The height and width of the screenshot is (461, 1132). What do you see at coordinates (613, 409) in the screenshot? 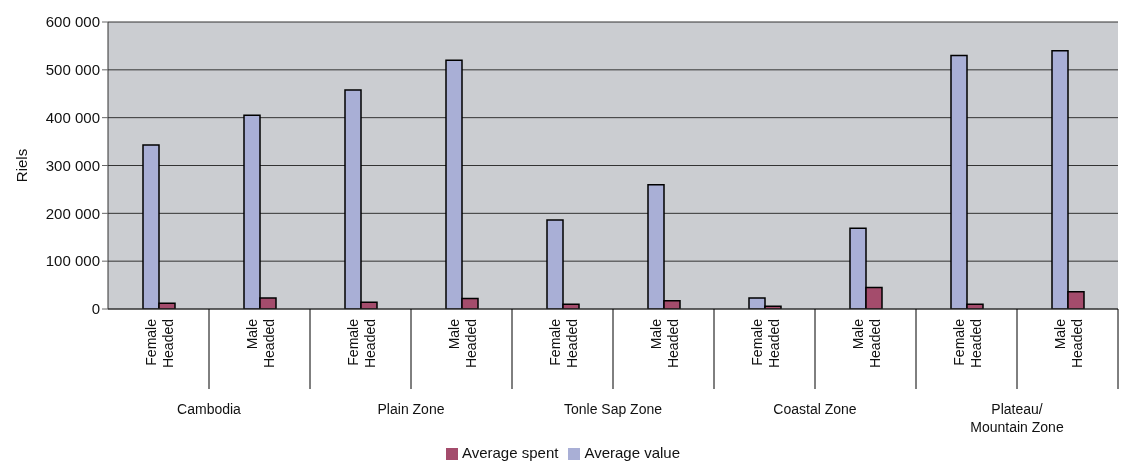
I see `text: Tonle Sap Zone` at bounding box center [613, 409].